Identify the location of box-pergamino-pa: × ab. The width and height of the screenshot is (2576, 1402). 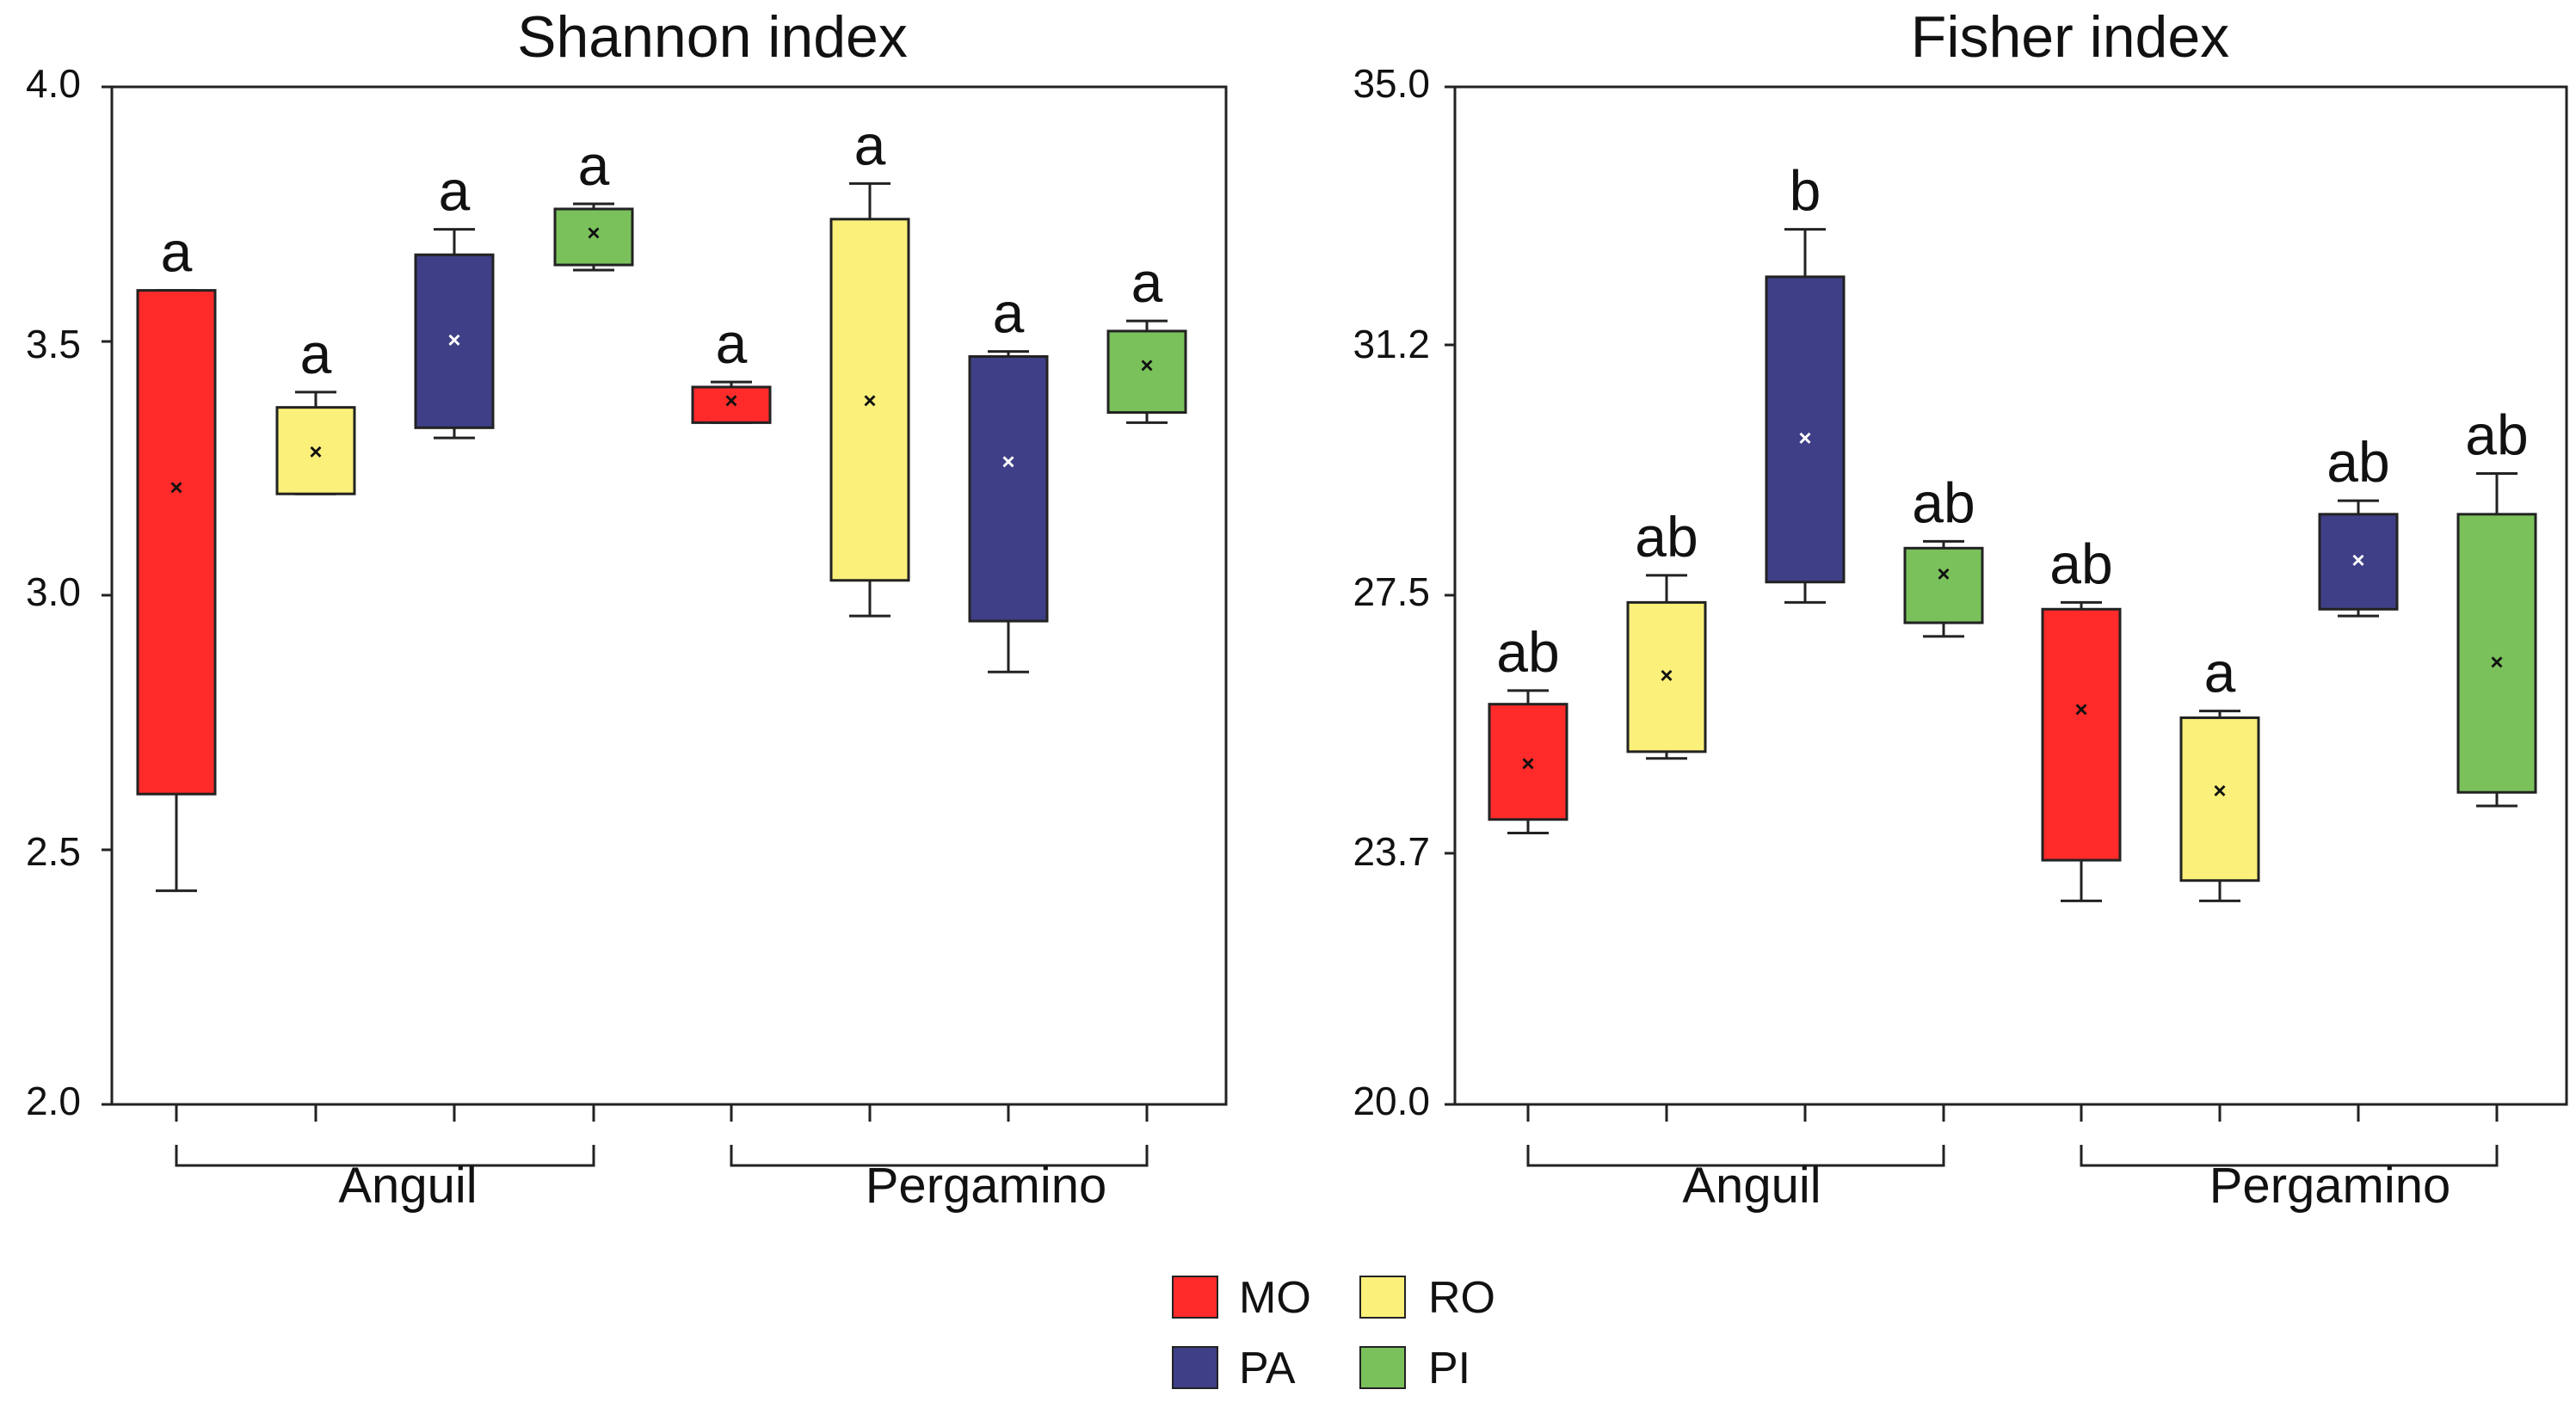
(2358, 524).